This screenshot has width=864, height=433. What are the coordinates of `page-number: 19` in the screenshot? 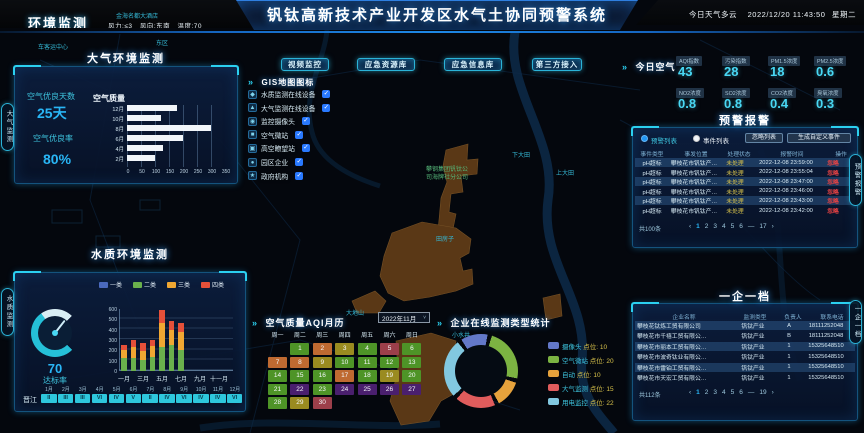 It's located at (763, 392).